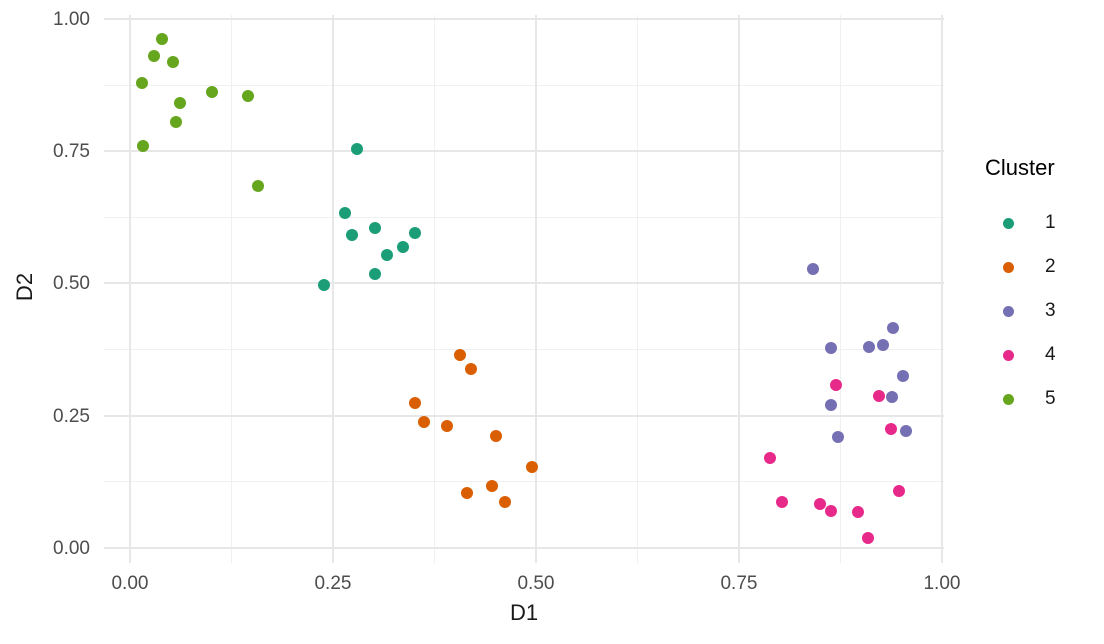 The height and width of the screenshot is (644, 1104). What do you see at coordinates (24, 287) in the screenshot?
I see `y-axis-title: D2` at bounding box center [24, 287].